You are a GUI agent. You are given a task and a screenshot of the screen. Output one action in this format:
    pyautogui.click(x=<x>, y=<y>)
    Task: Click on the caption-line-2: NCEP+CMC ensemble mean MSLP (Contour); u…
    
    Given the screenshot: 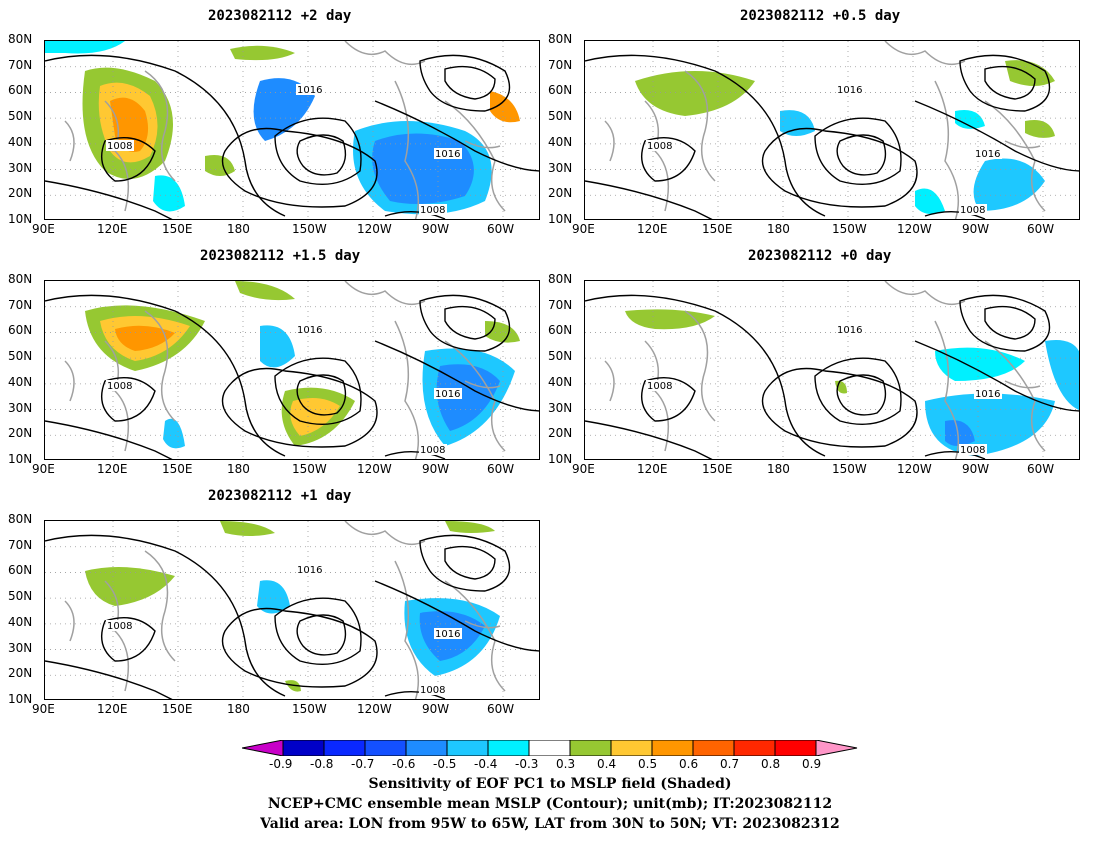 What is the action you would take?
    pyautogui.click(x=550, y=804)
    